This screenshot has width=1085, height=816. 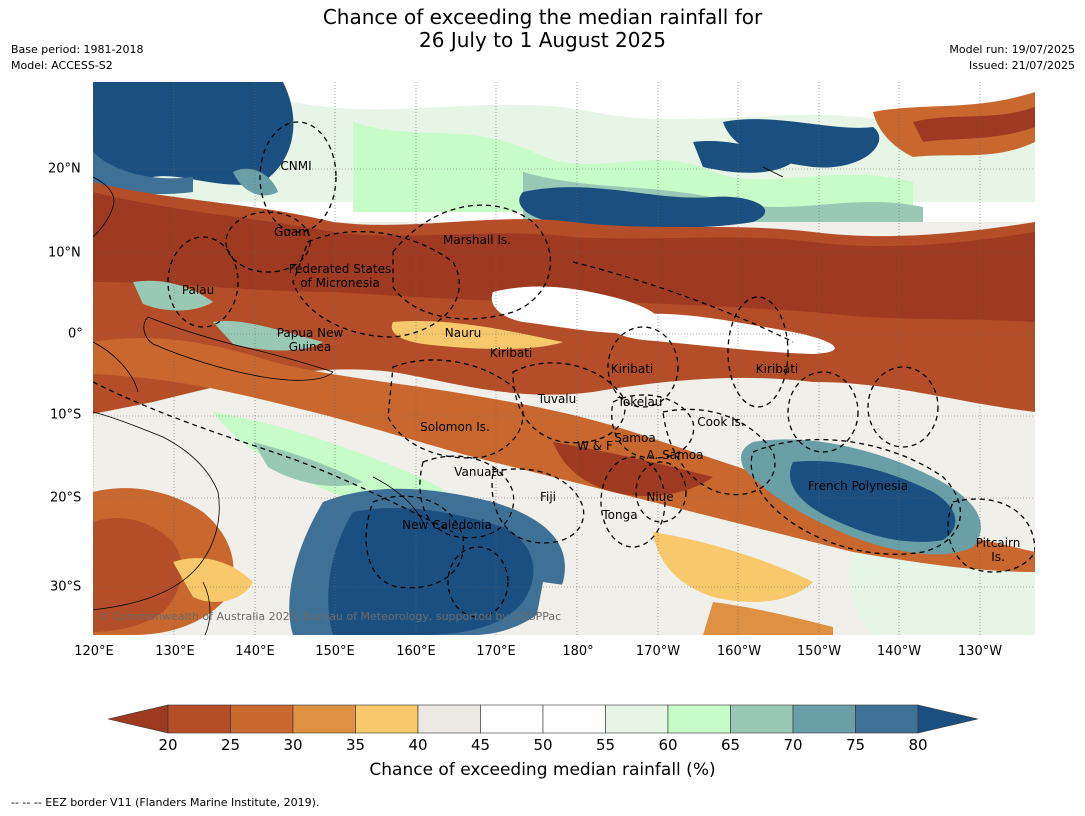 I want to click on lon-tick: 170°E, so click(x=496, y=651).